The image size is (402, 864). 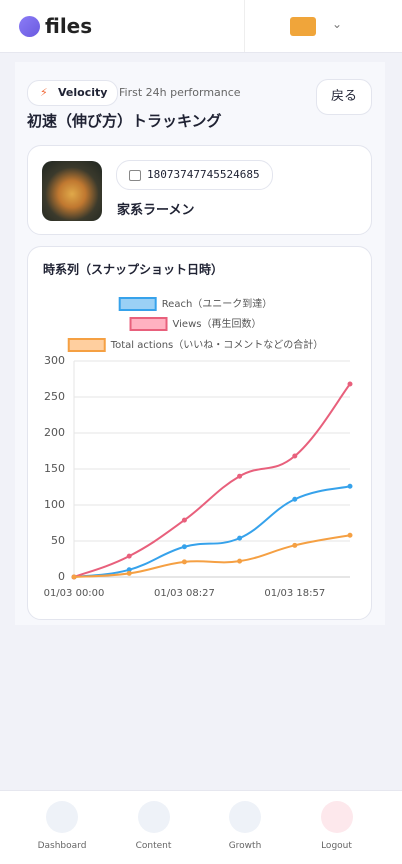 What do you see at coordinates (124, 121) in the screenshot?
I see `page-title: 初速（伸び方）トラッキング` at bounding box center [124, 121].